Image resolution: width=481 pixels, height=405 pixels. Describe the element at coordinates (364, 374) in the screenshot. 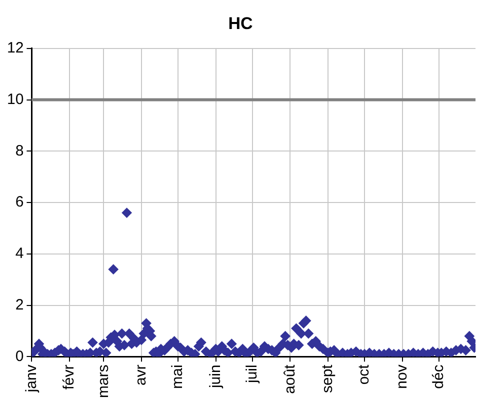

I see `x-tick-label: oct` at that location.